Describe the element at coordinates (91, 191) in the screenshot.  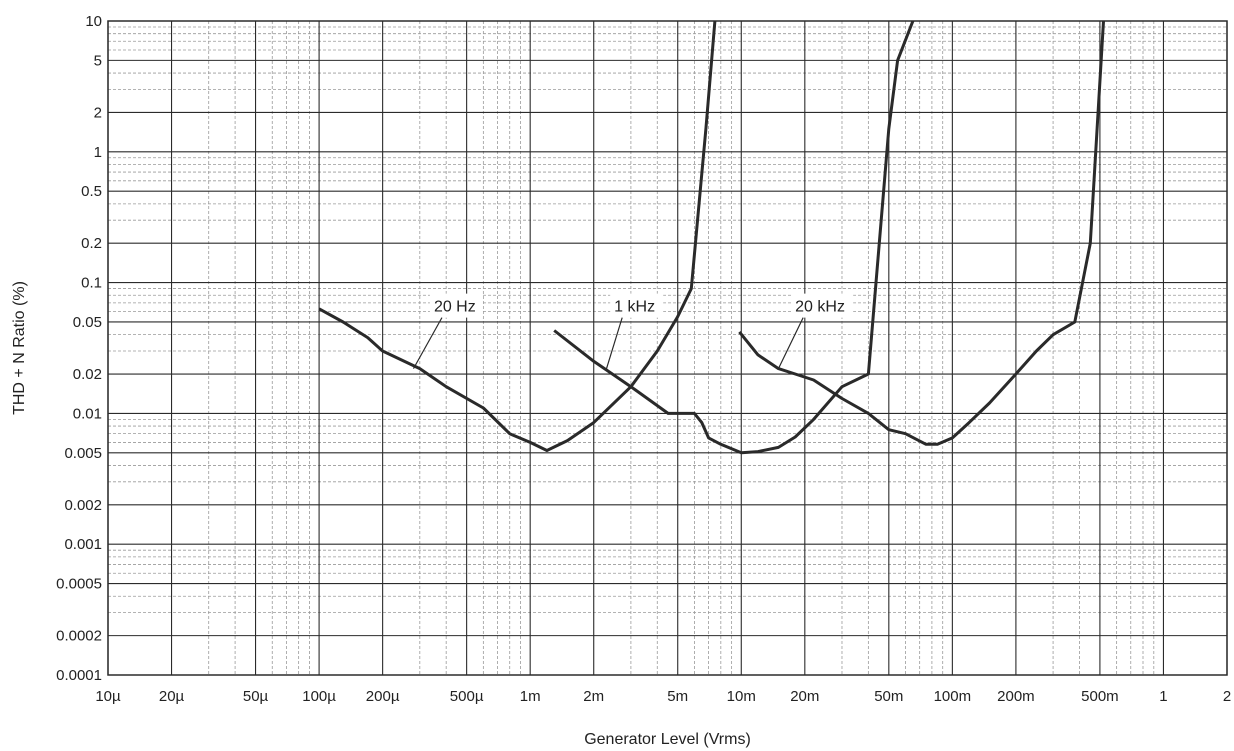
I see `y-tick-label: 0.5` at that location.